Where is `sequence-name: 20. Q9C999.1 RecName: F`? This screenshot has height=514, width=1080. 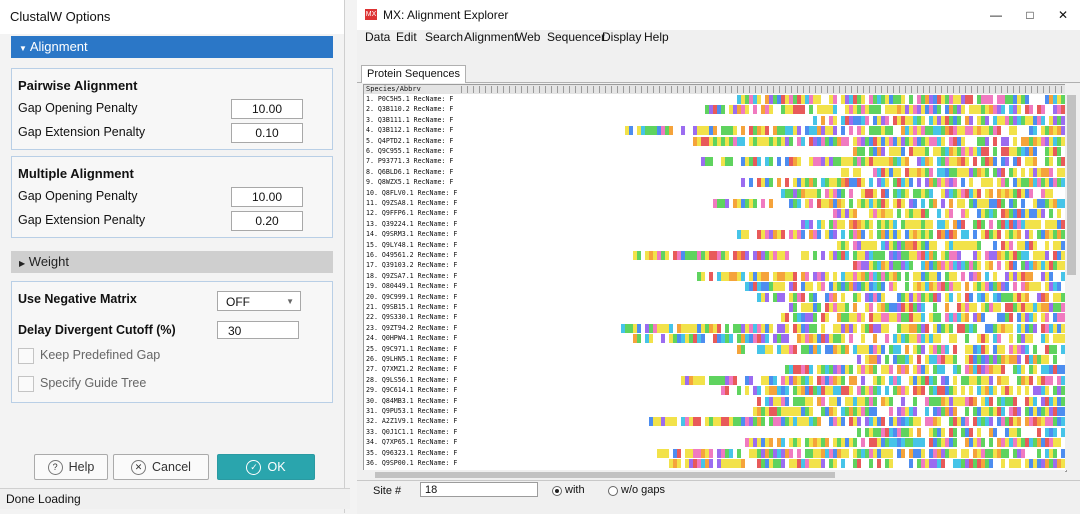 sequence-name: 20. Q9C999.1 RecName: F is located at coordinates (412, 296).